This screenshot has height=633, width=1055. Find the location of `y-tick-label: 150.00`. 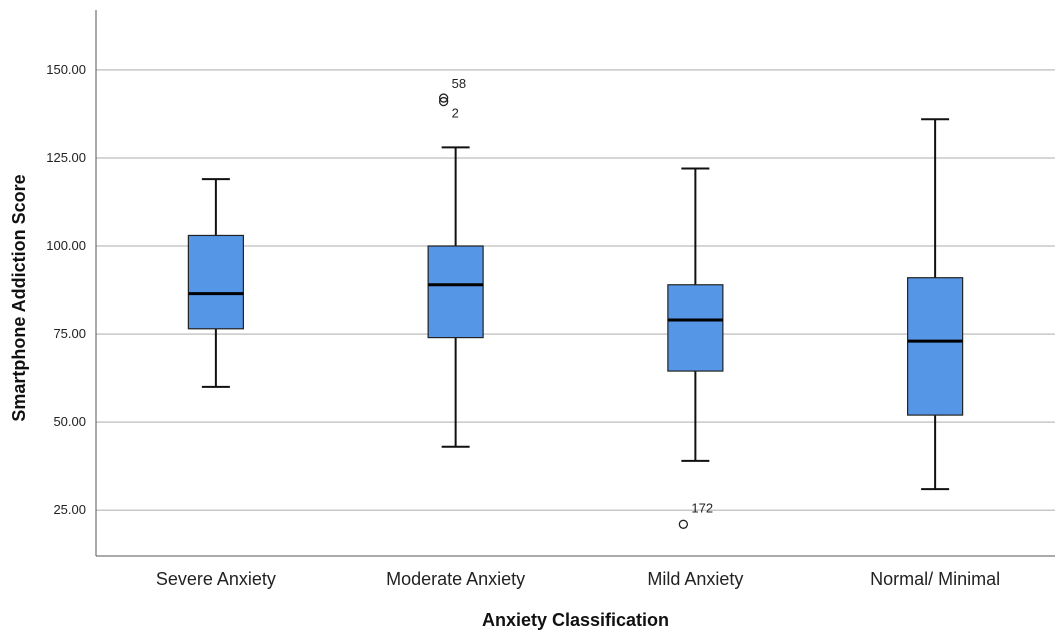

y-tick-label: 150.00 is located at coordinates (66, 69).